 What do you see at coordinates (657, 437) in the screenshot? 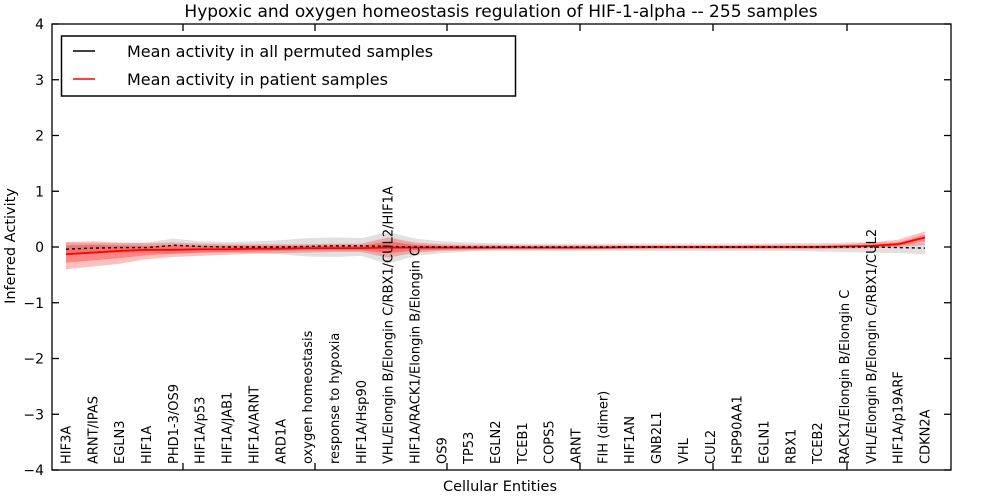
I see `x-category-label: GNB2L1` at bounding box center [657, 437].